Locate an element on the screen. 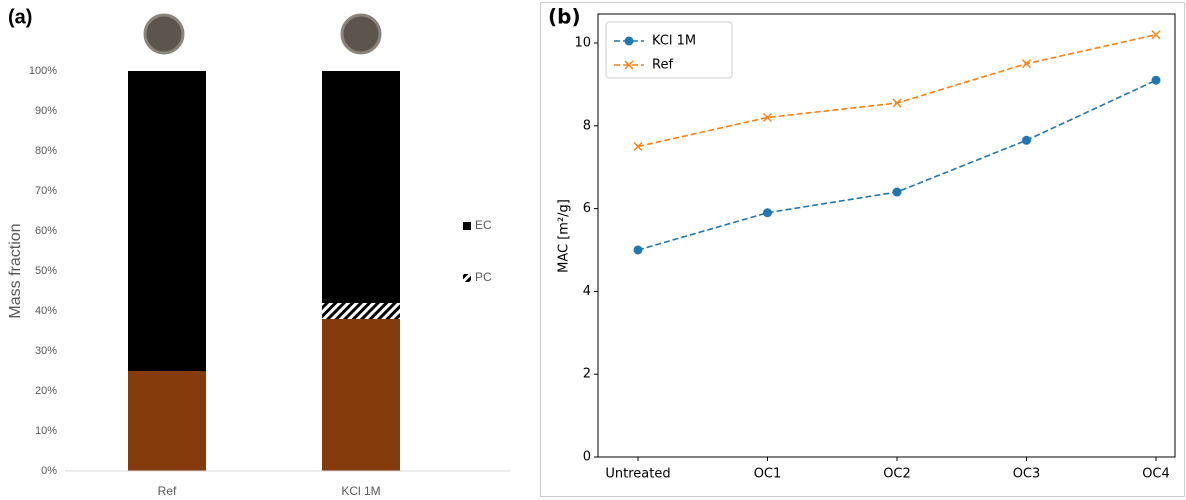  y-tick-label: 50% is located at coordinates (46, 271).